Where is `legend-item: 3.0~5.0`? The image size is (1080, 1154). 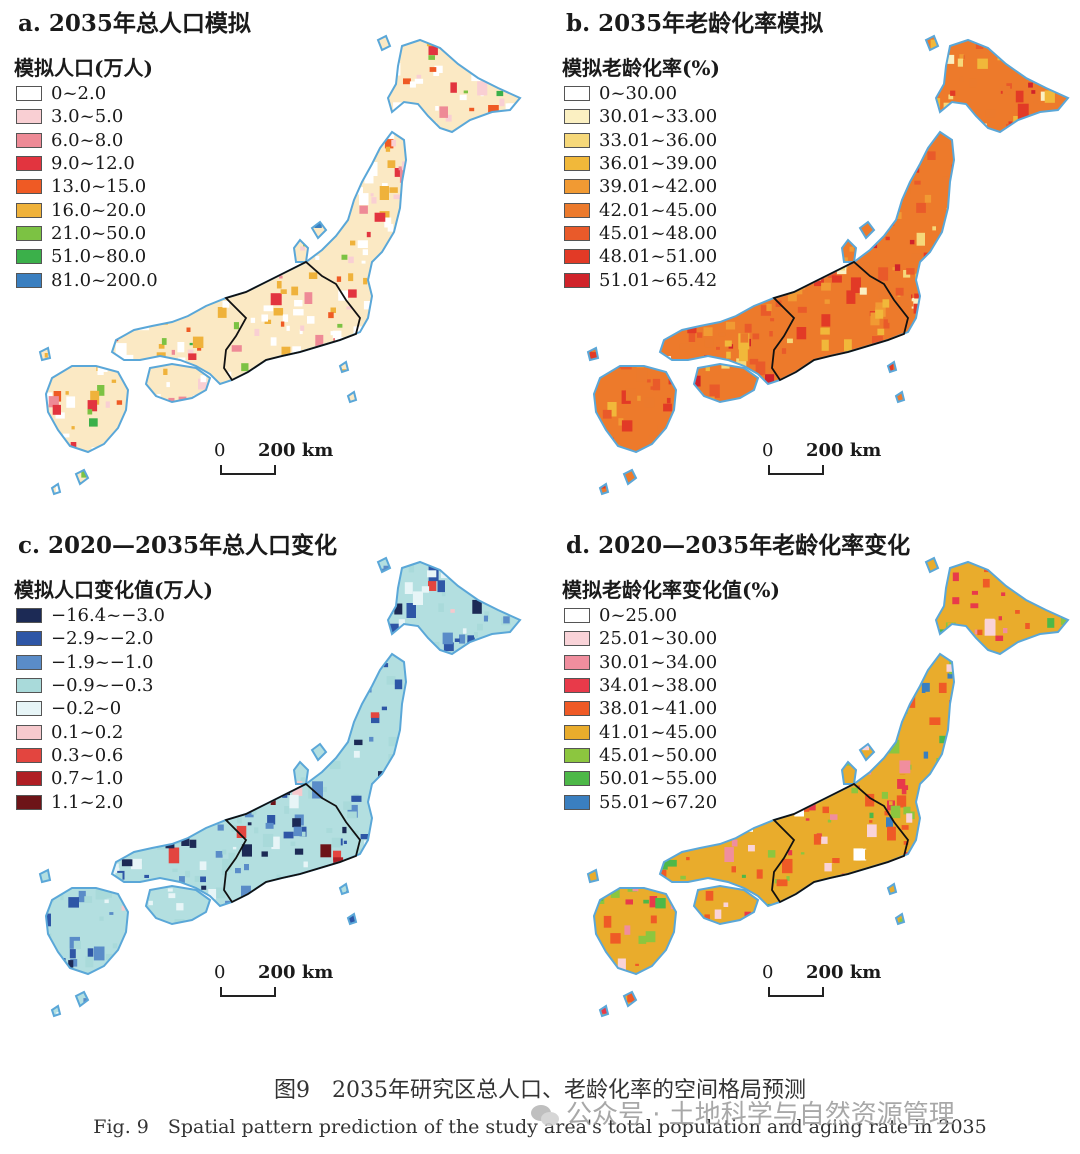
legend-item: 3.0~5.0 is located at coordinates (87, 116).